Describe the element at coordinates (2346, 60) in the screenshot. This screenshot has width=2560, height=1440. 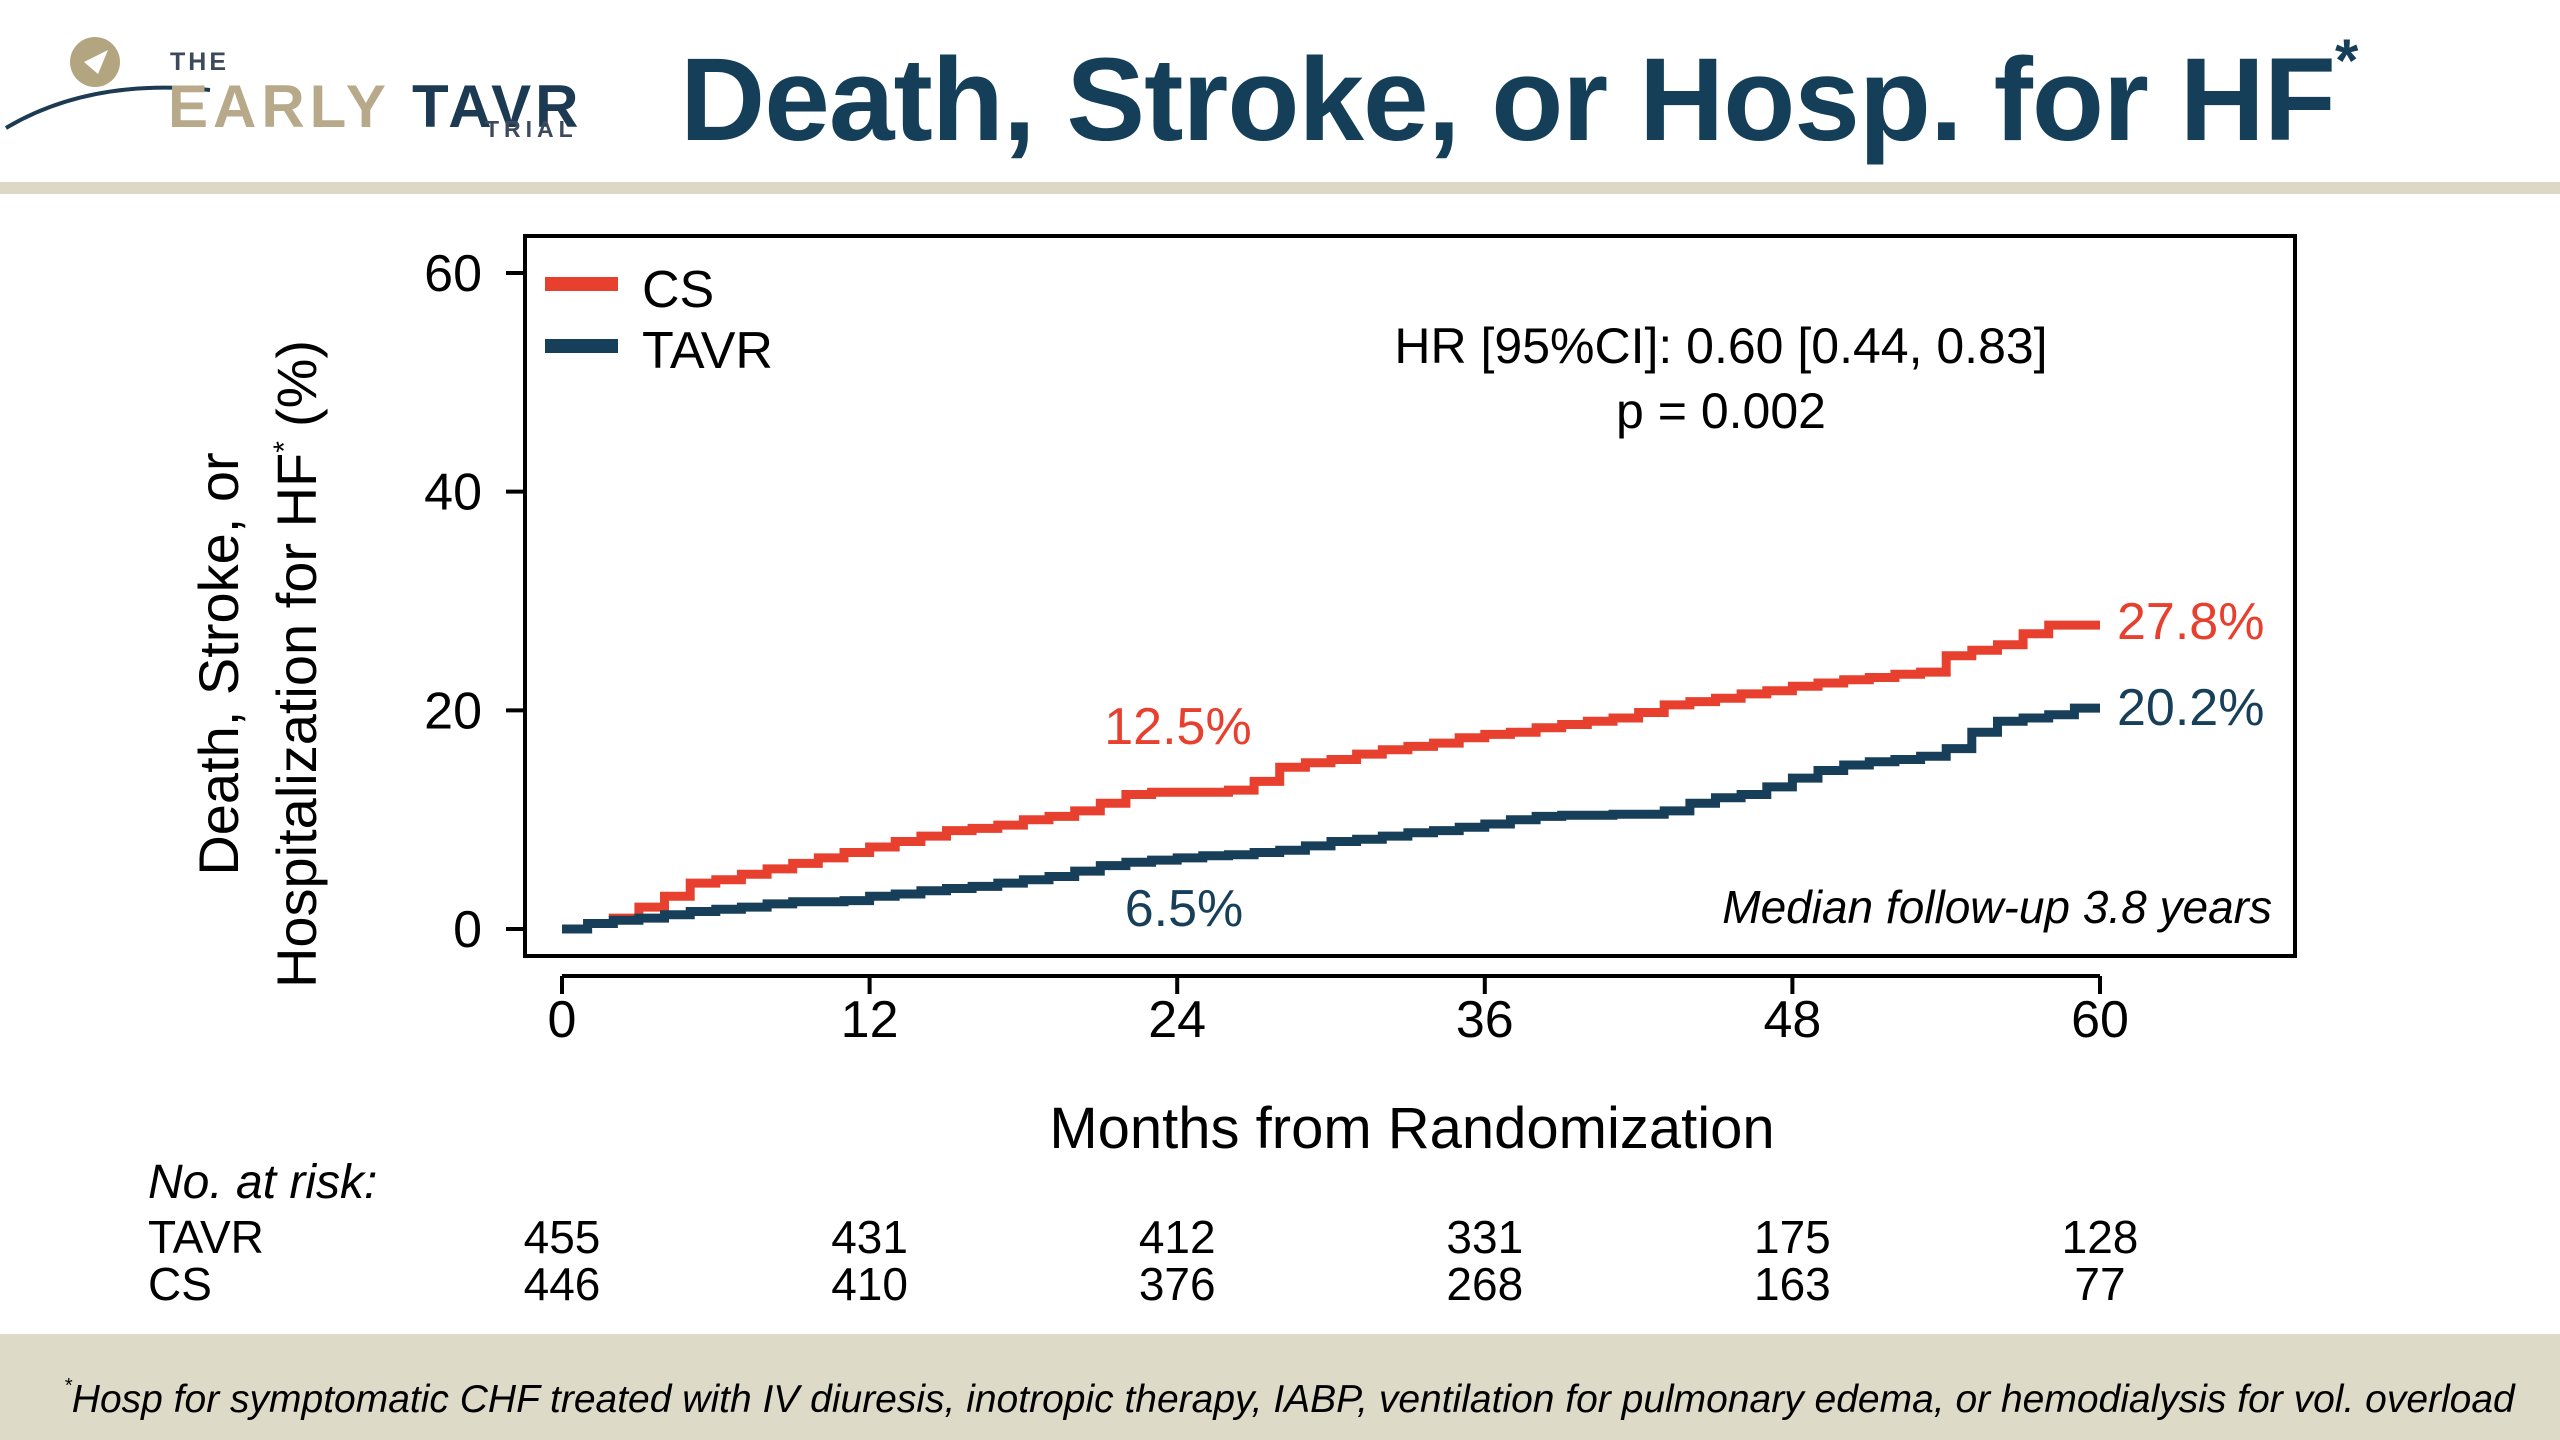
I see `title-footnote-mark: *` at that location.